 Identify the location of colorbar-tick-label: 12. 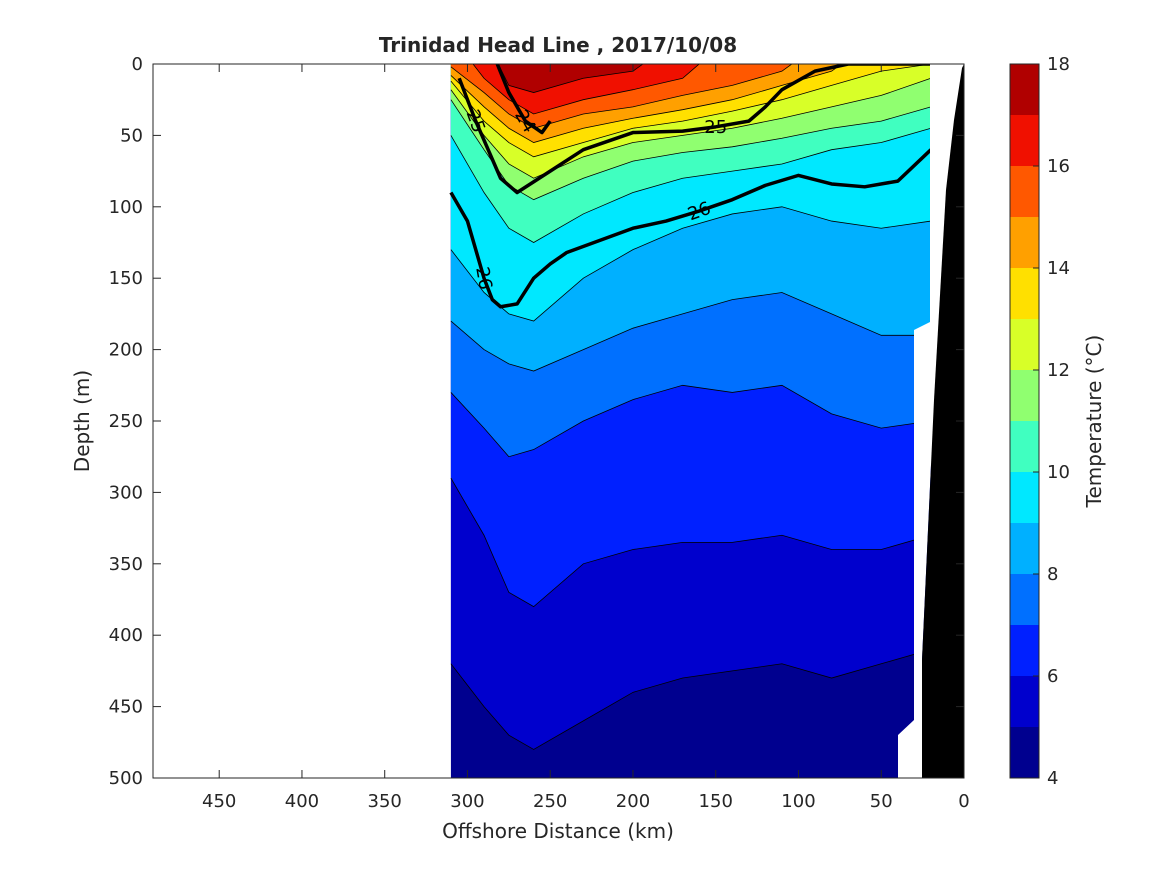
(1058, 370).